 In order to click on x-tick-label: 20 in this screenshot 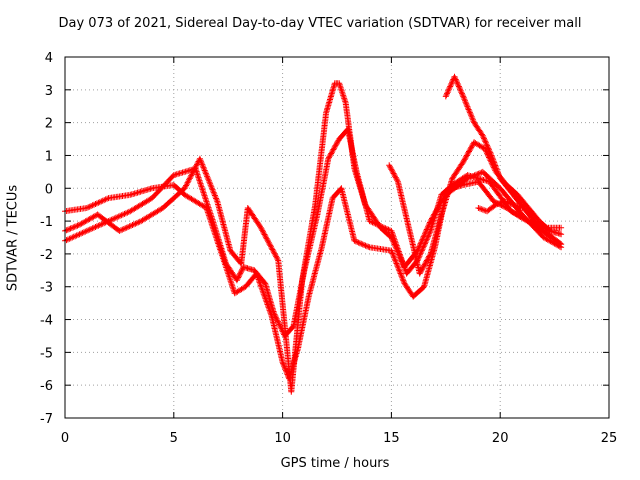, I will do `click(500, 438)`.